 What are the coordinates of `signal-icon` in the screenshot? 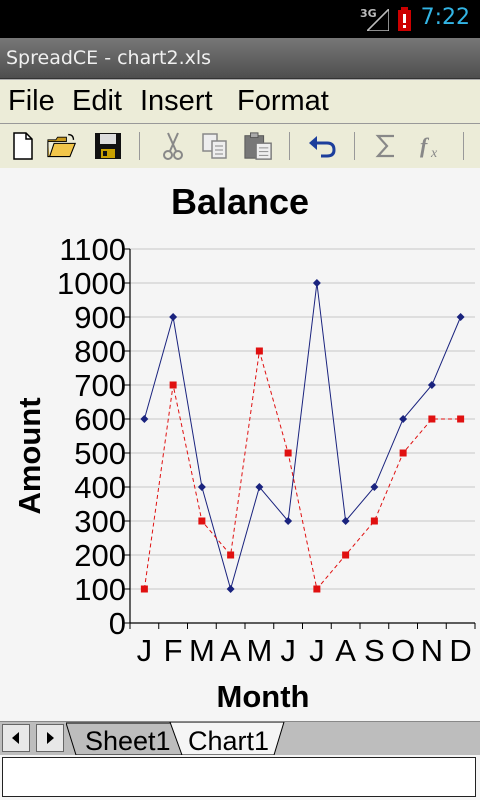 It's located at (378, 20).